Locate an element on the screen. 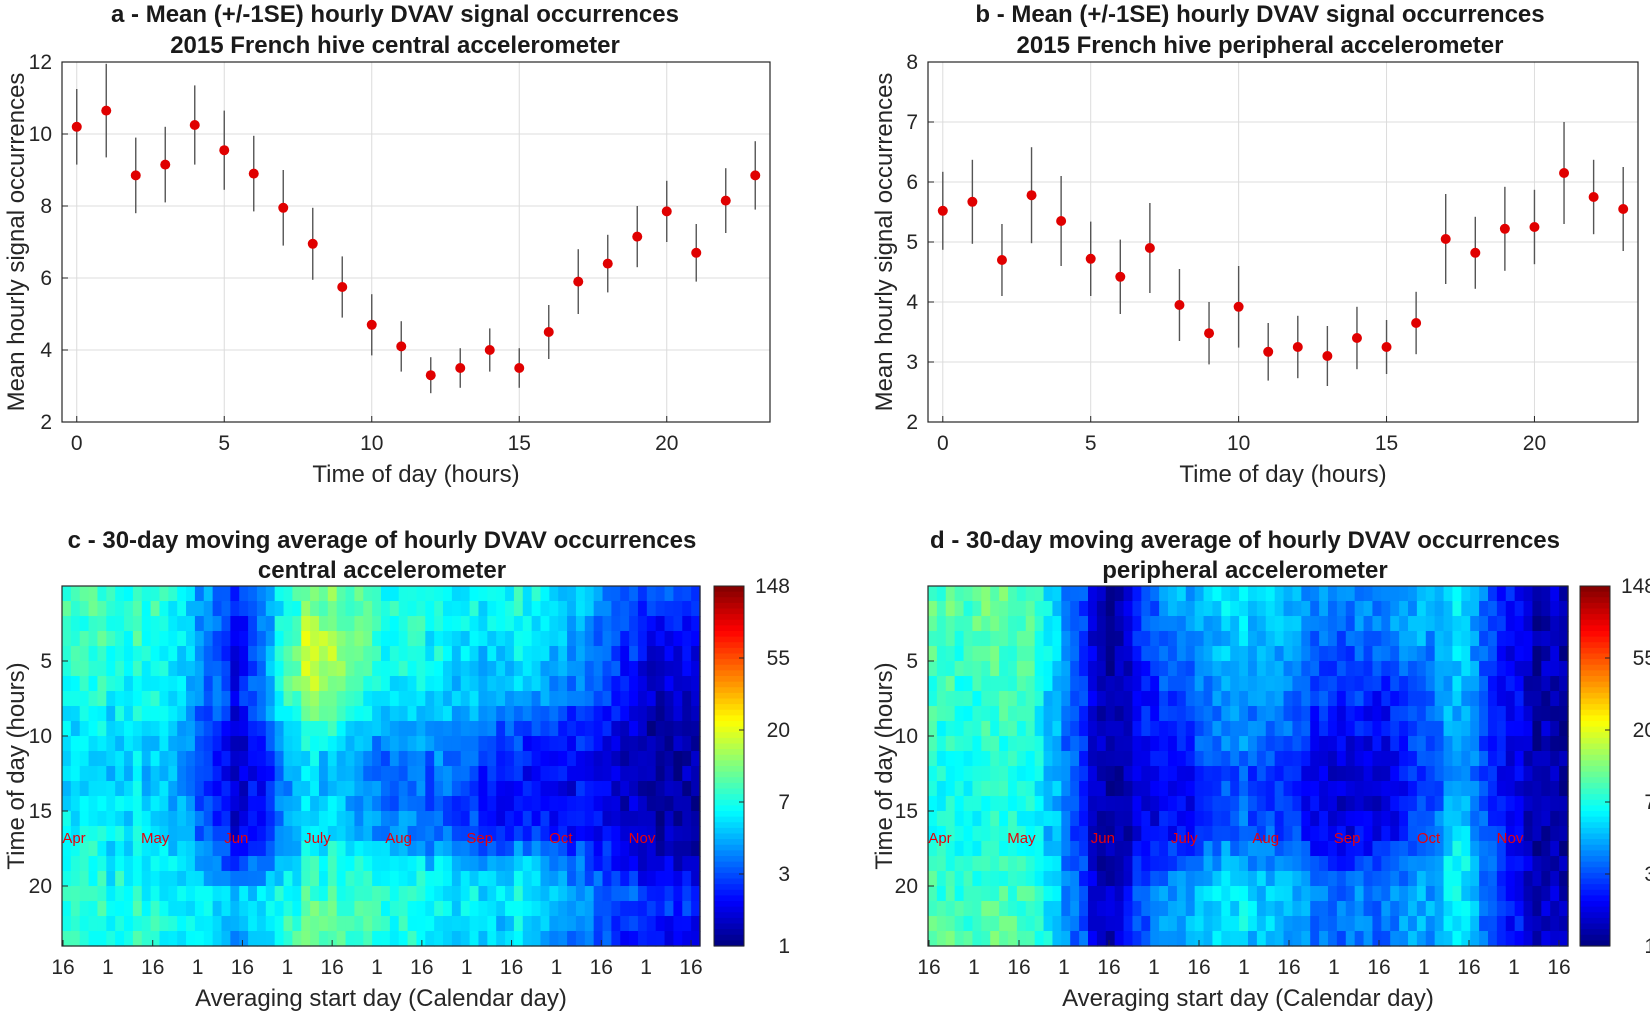 This screenshot has height=1016, width=1650. c-colorbar-segment is located at coordinates (729, 802).